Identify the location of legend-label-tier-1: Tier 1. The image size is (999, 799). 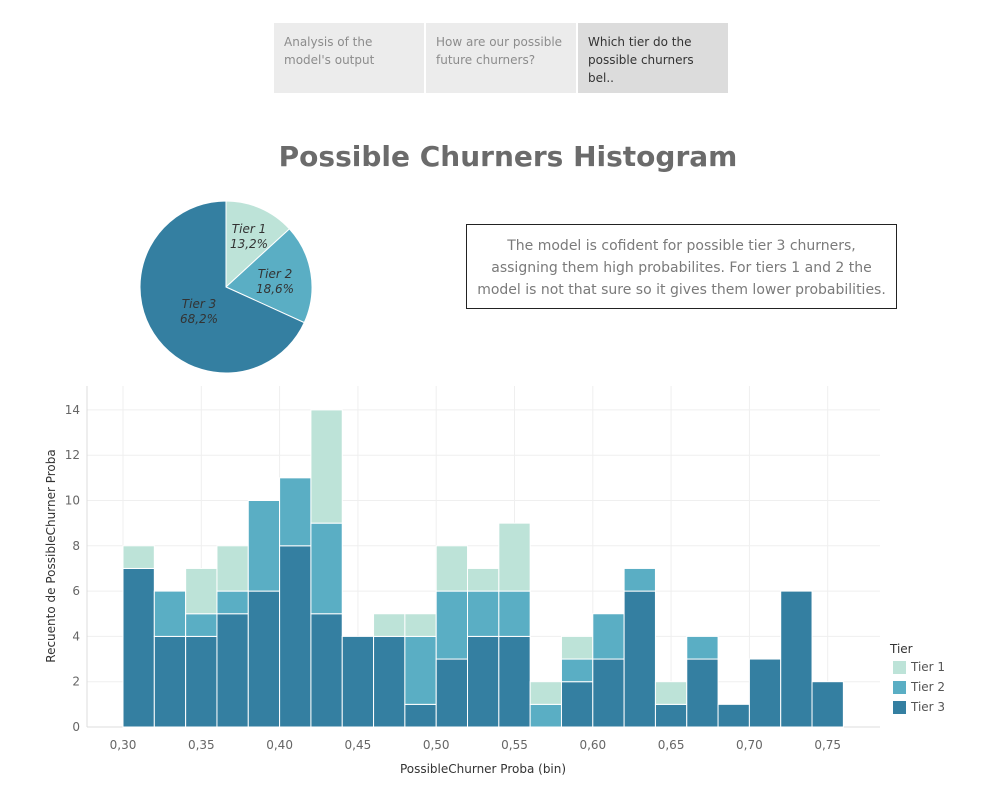
(928, 667).